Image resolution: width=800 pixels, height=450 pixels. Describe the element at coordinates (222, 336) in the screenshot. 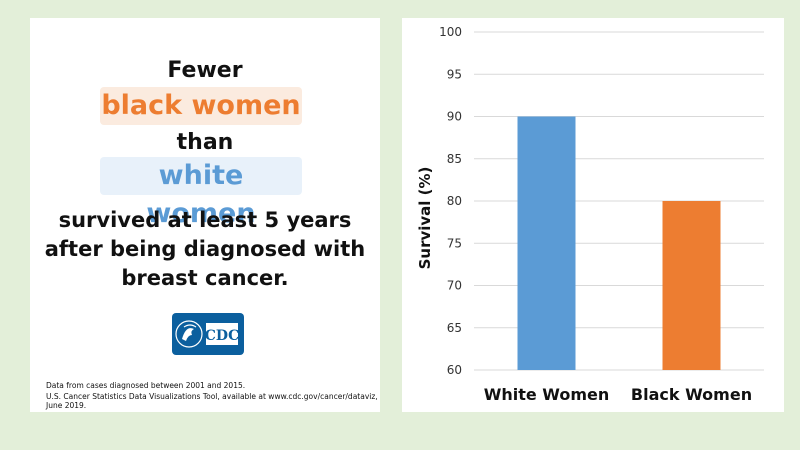

I see `cdc-logo-text: CDC` at that location.